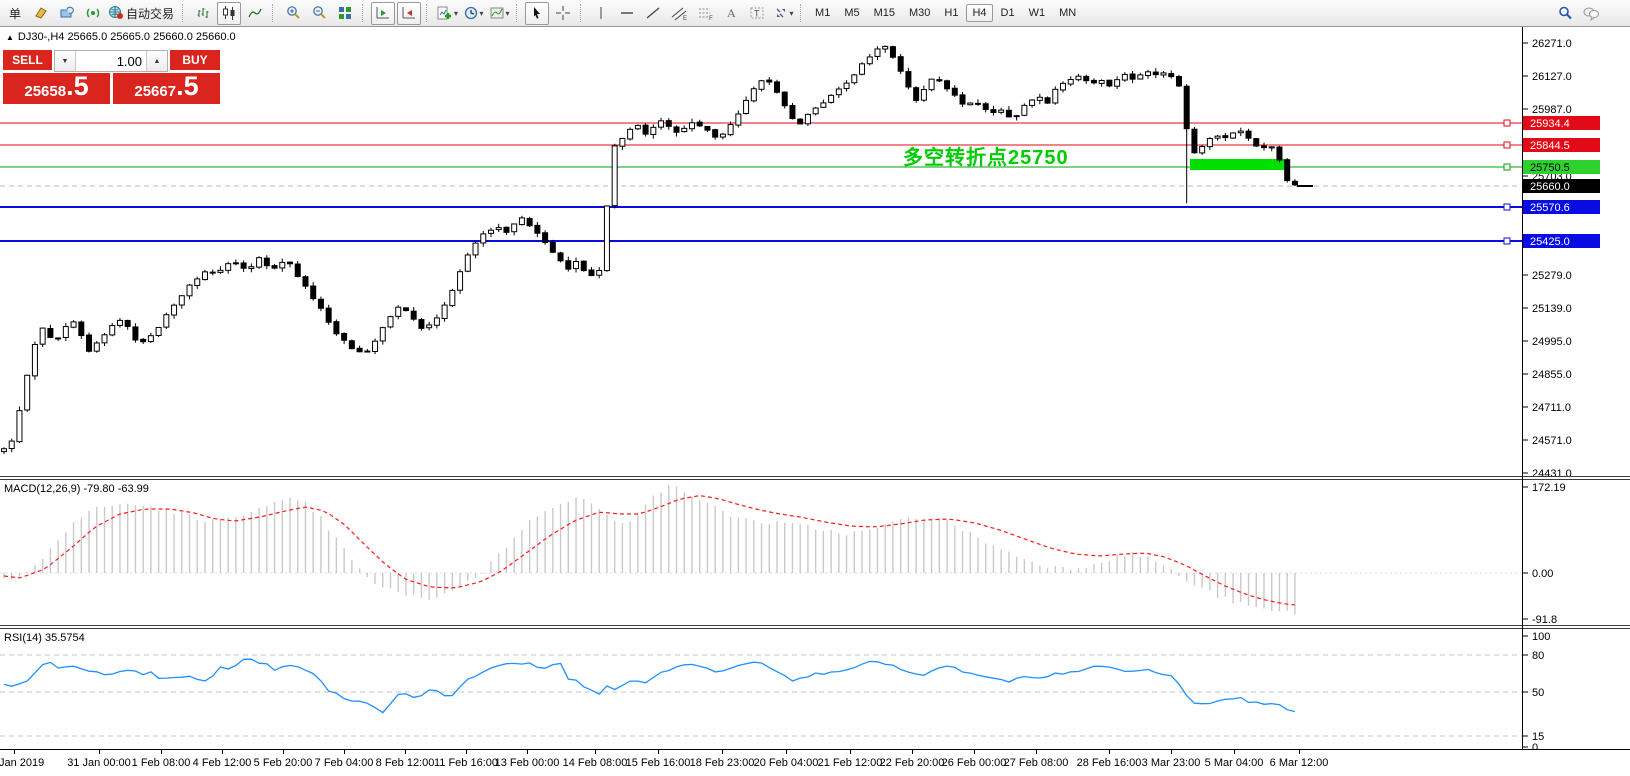 This screenshot has width=1630, height=776. What do you see at coordinates (852, 13) in the screenshot?
I see `tf-m5: M5` at bounding box center [852, 13].